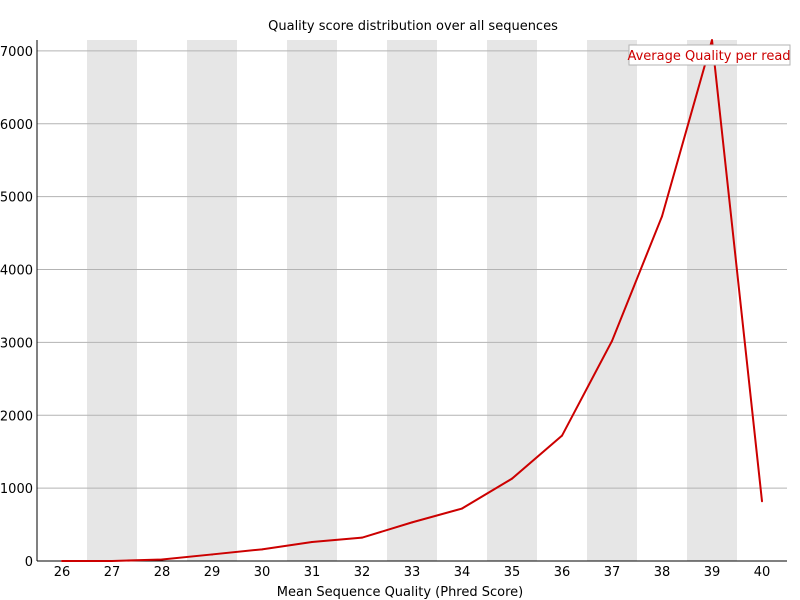  Describe the element at coordinates (16, 416) in the screenshot. I see `y-tick-2000: 2000` at that location.